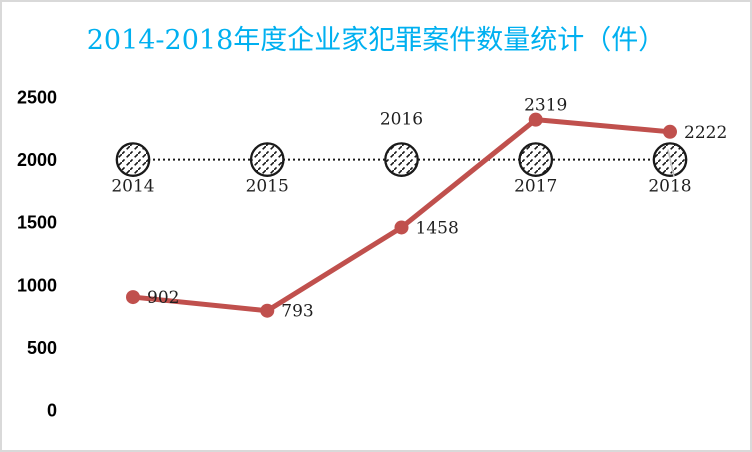  What do you see at coordinates (42, 348) in the screenshot?
I see `y-axis-tick-label: 500` at bounding box center [42, 348].